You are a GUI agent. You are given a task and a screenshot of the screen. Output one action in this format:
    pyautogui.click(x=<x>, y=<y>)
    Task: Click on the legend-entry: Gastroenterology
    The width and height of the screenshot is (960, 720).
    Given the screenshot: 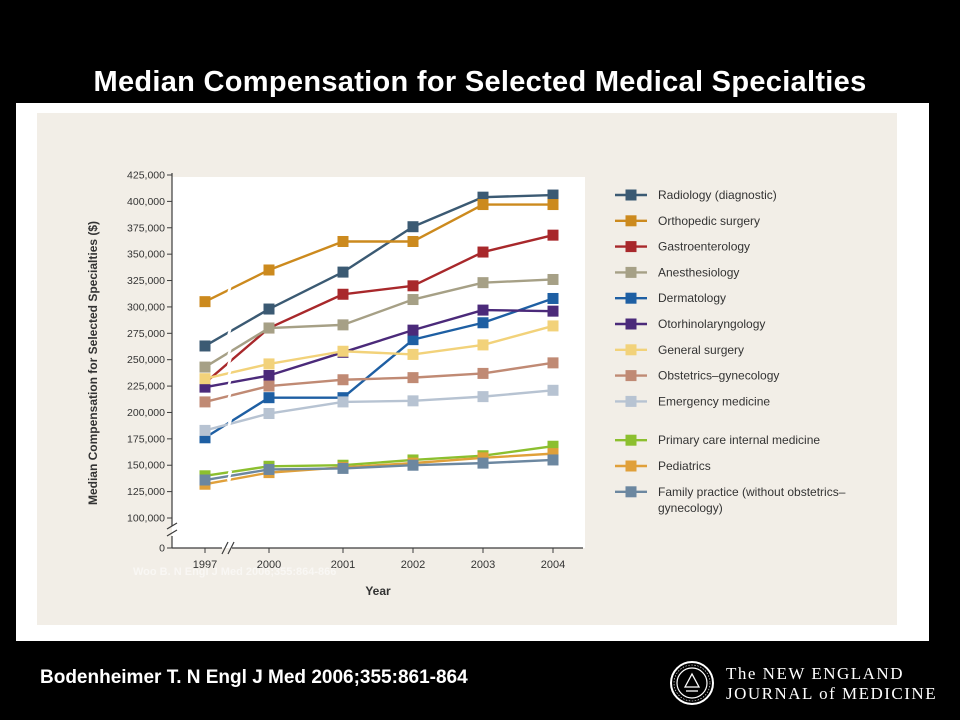 What is the action you would take?
    pyautogui.click(x=682, y=247)
    